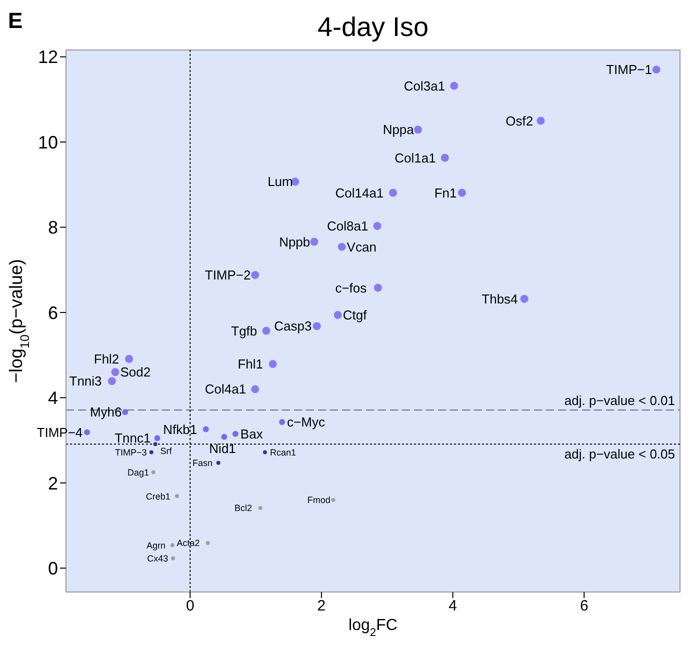  Describe the element at coordinates (53, 568) in the screenshot. I see `y-tick-label: 0` at that location.